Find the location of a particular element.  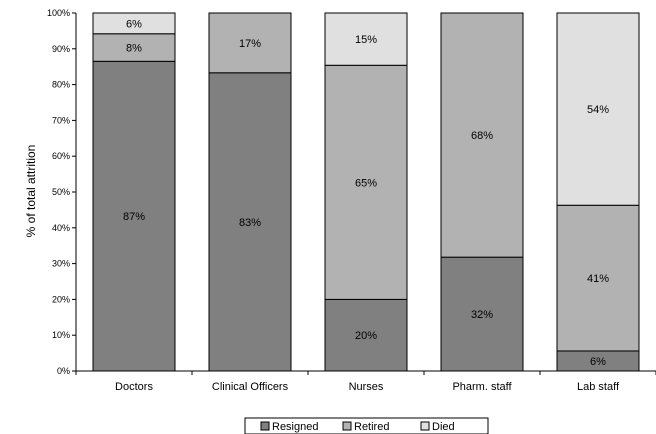

bar-segment-died-nurses is located at coordinates (366, 39).